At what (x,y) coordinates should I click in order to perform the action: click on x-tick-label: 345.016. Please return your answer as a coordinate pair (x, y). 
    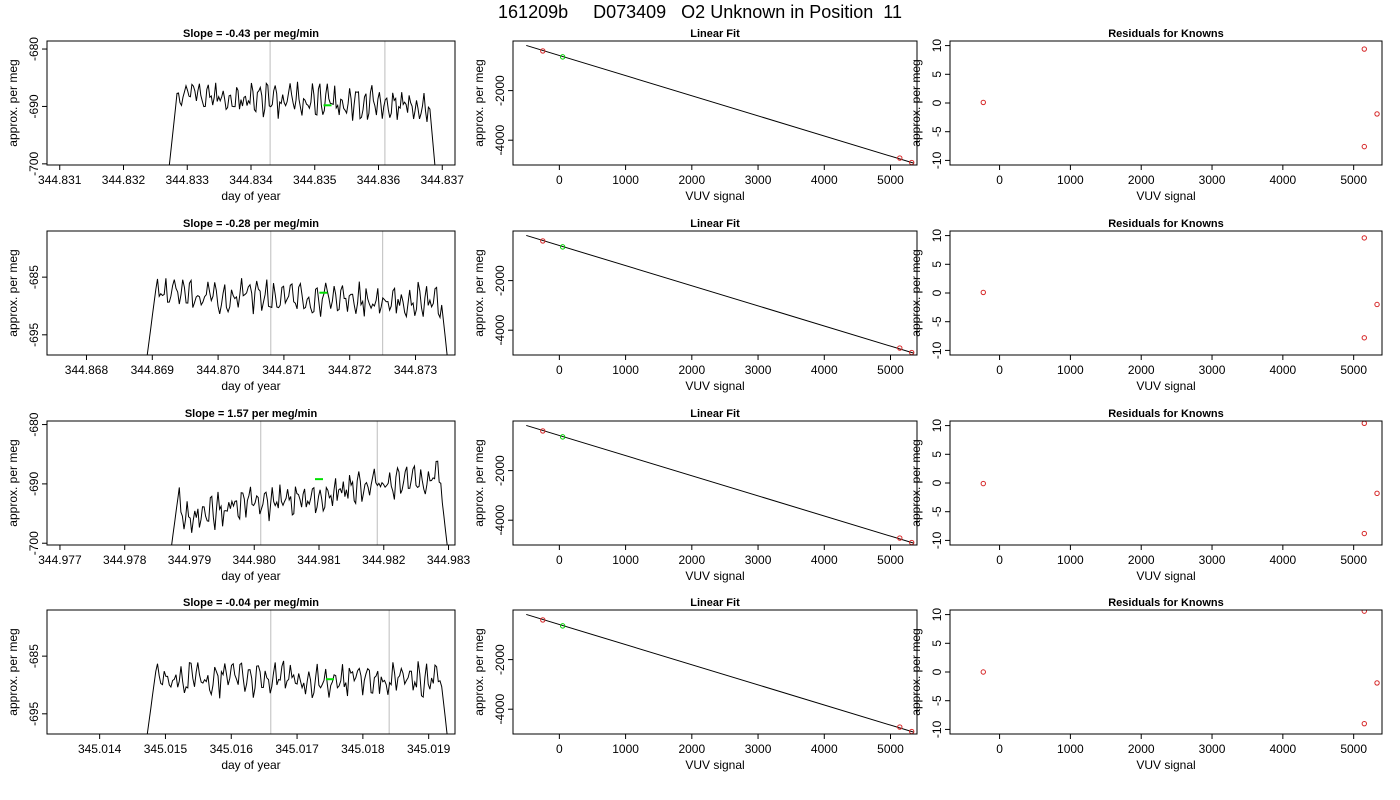
    Looking at the image, I should click on (232, 749).